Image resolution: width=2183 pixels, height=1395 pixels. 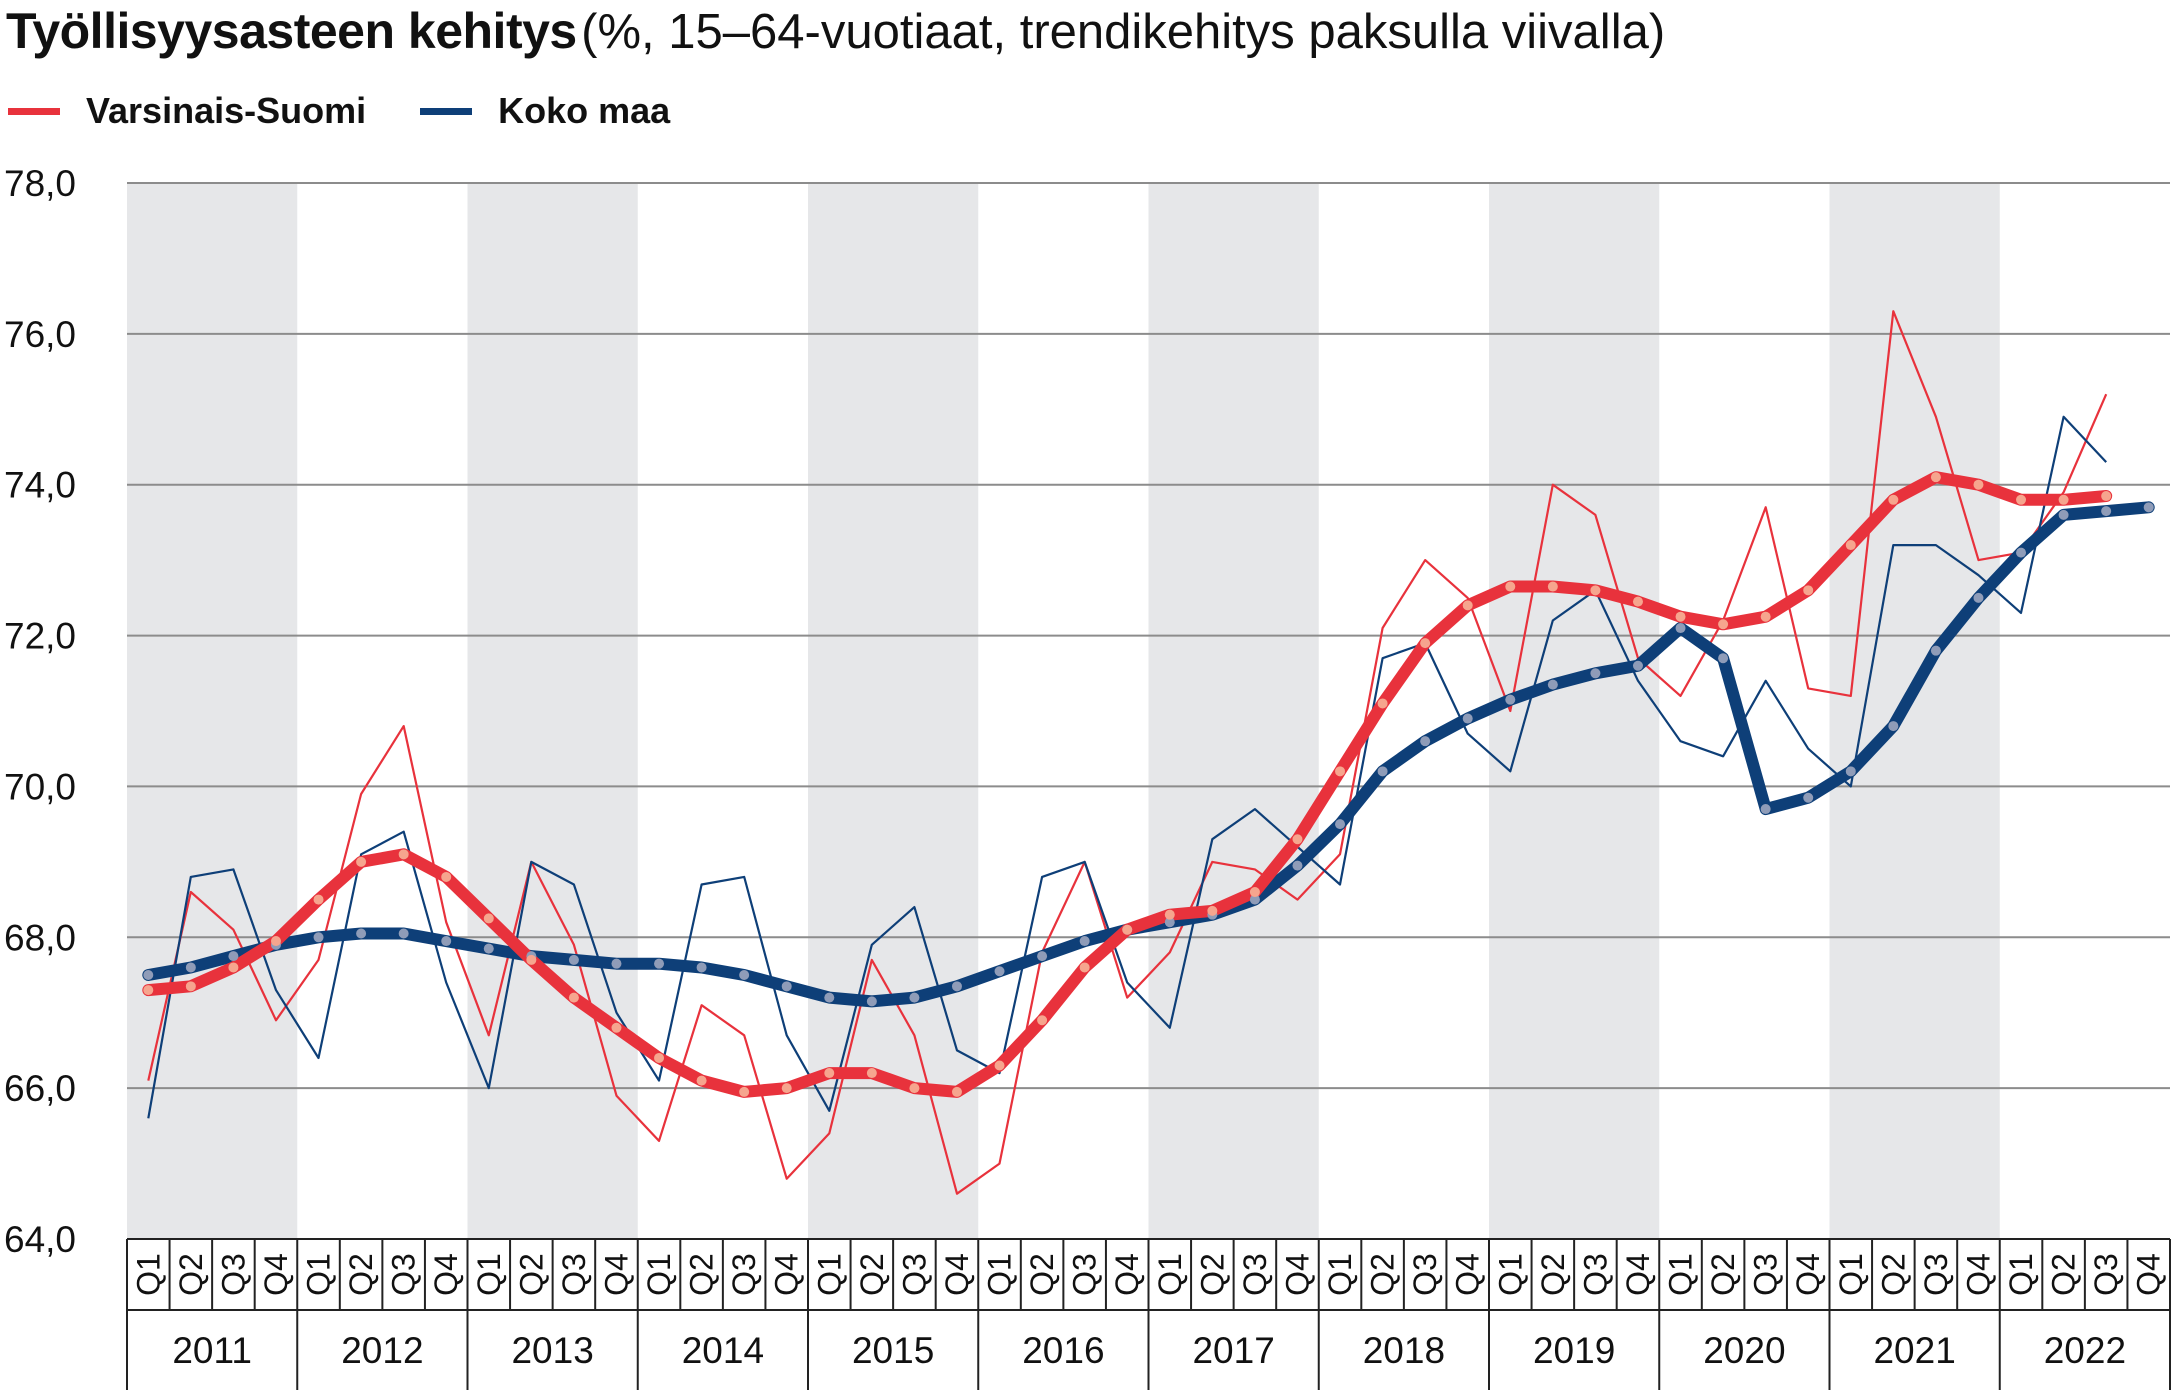 I want to click on legend-swatch-koko-maa, so click(x=446, y=111).